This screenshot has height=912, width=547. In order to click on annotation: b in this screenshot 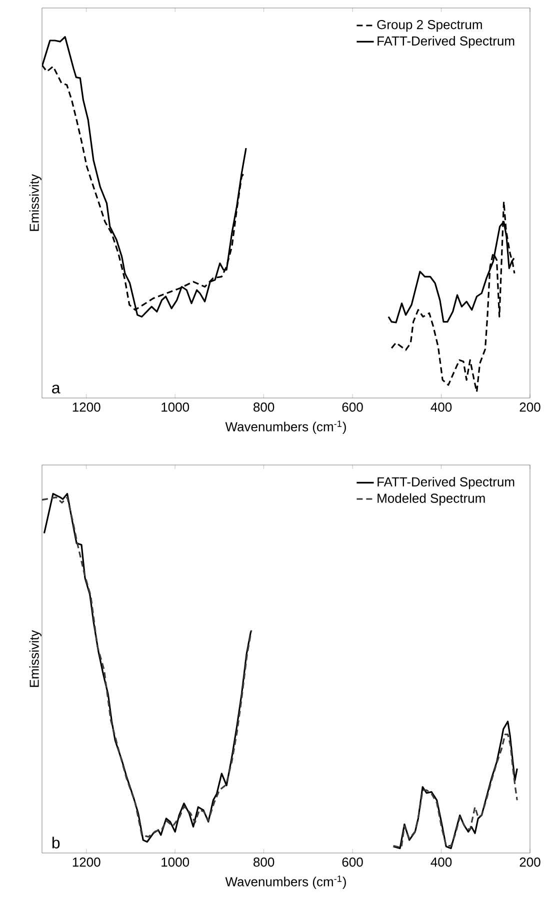, I will do `click(56, 842)`.